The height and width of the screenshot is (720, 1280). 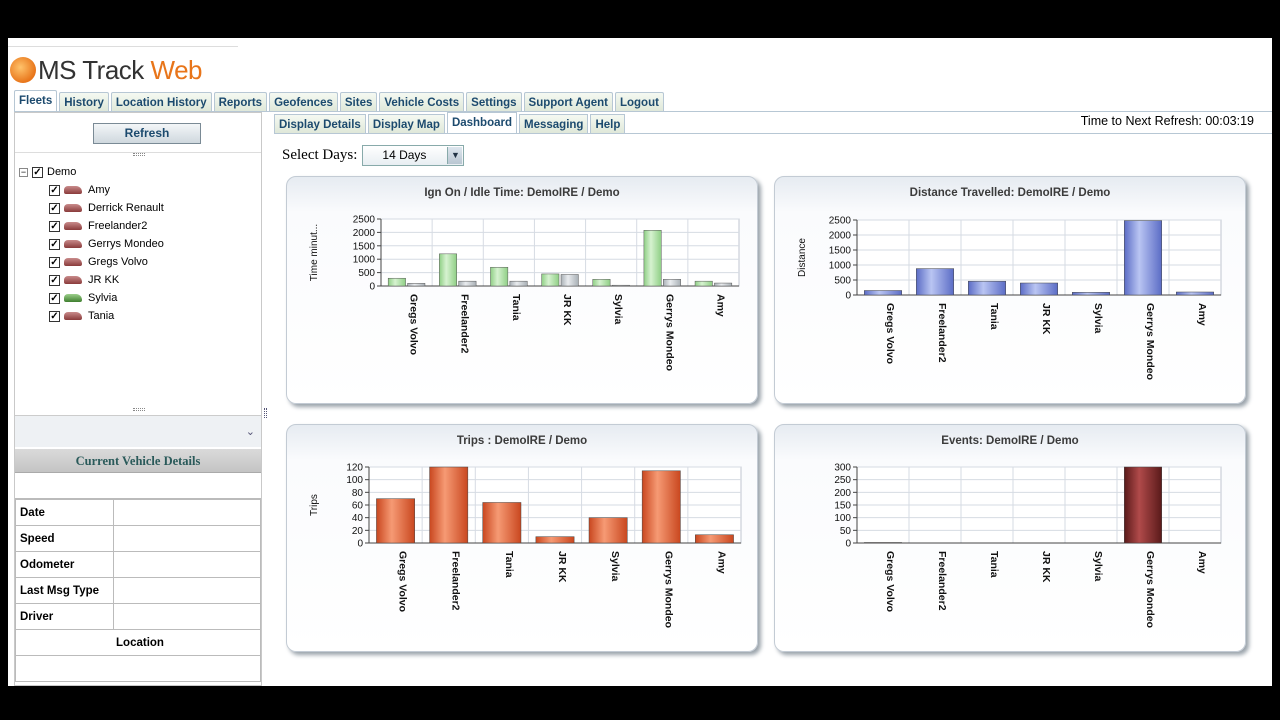 I want to click on chart-title: Ign On / Idle Time: DemoIRE / Demo, so click(x=522, y=193).